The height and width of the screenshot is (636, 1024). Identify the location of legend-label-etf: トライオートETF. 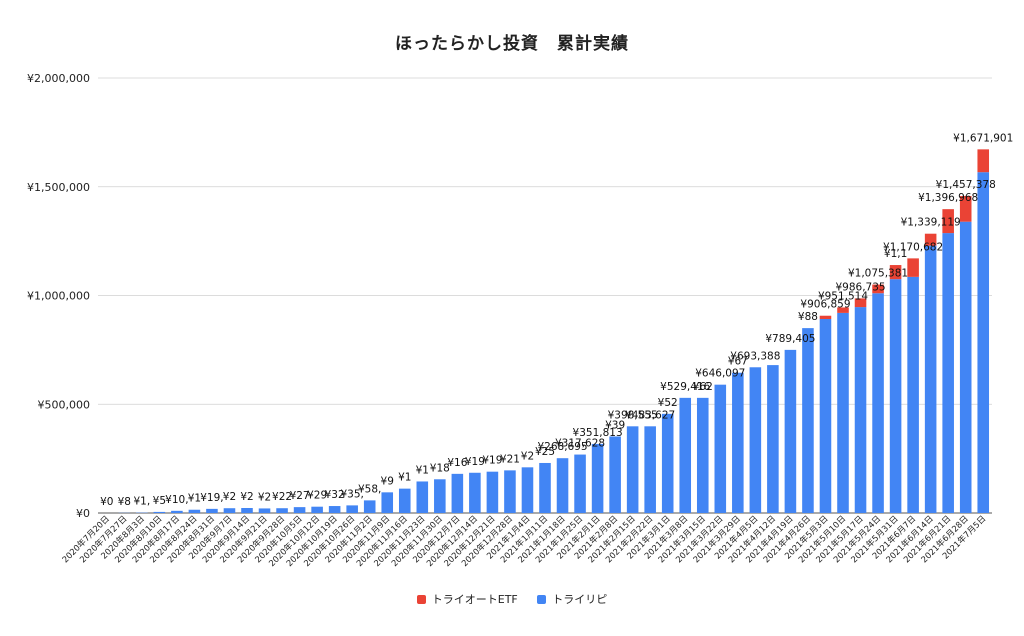
(474, 599).